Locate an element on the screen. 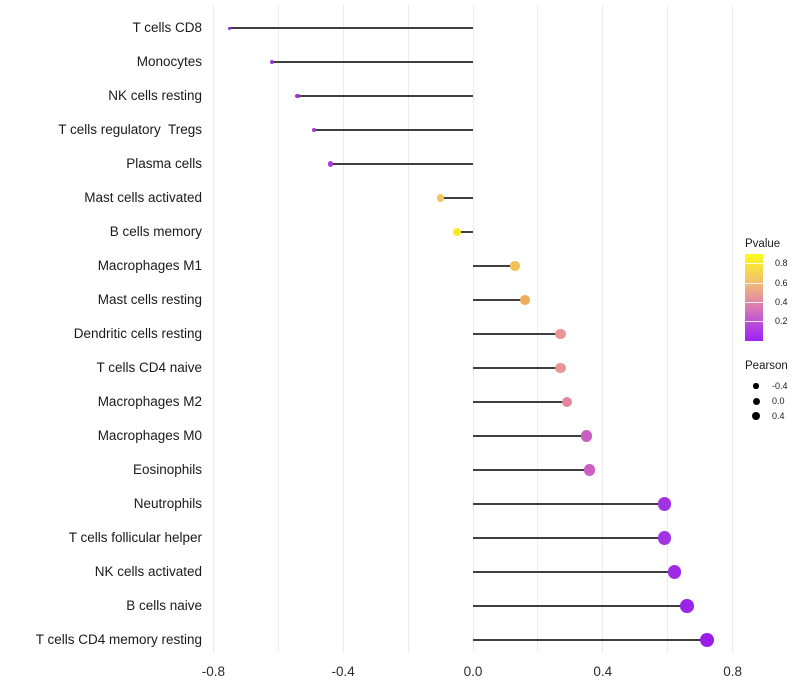 The image size is (800, 700). colorbar-tick-label: 0.4 is located at coordinates (781, 302).